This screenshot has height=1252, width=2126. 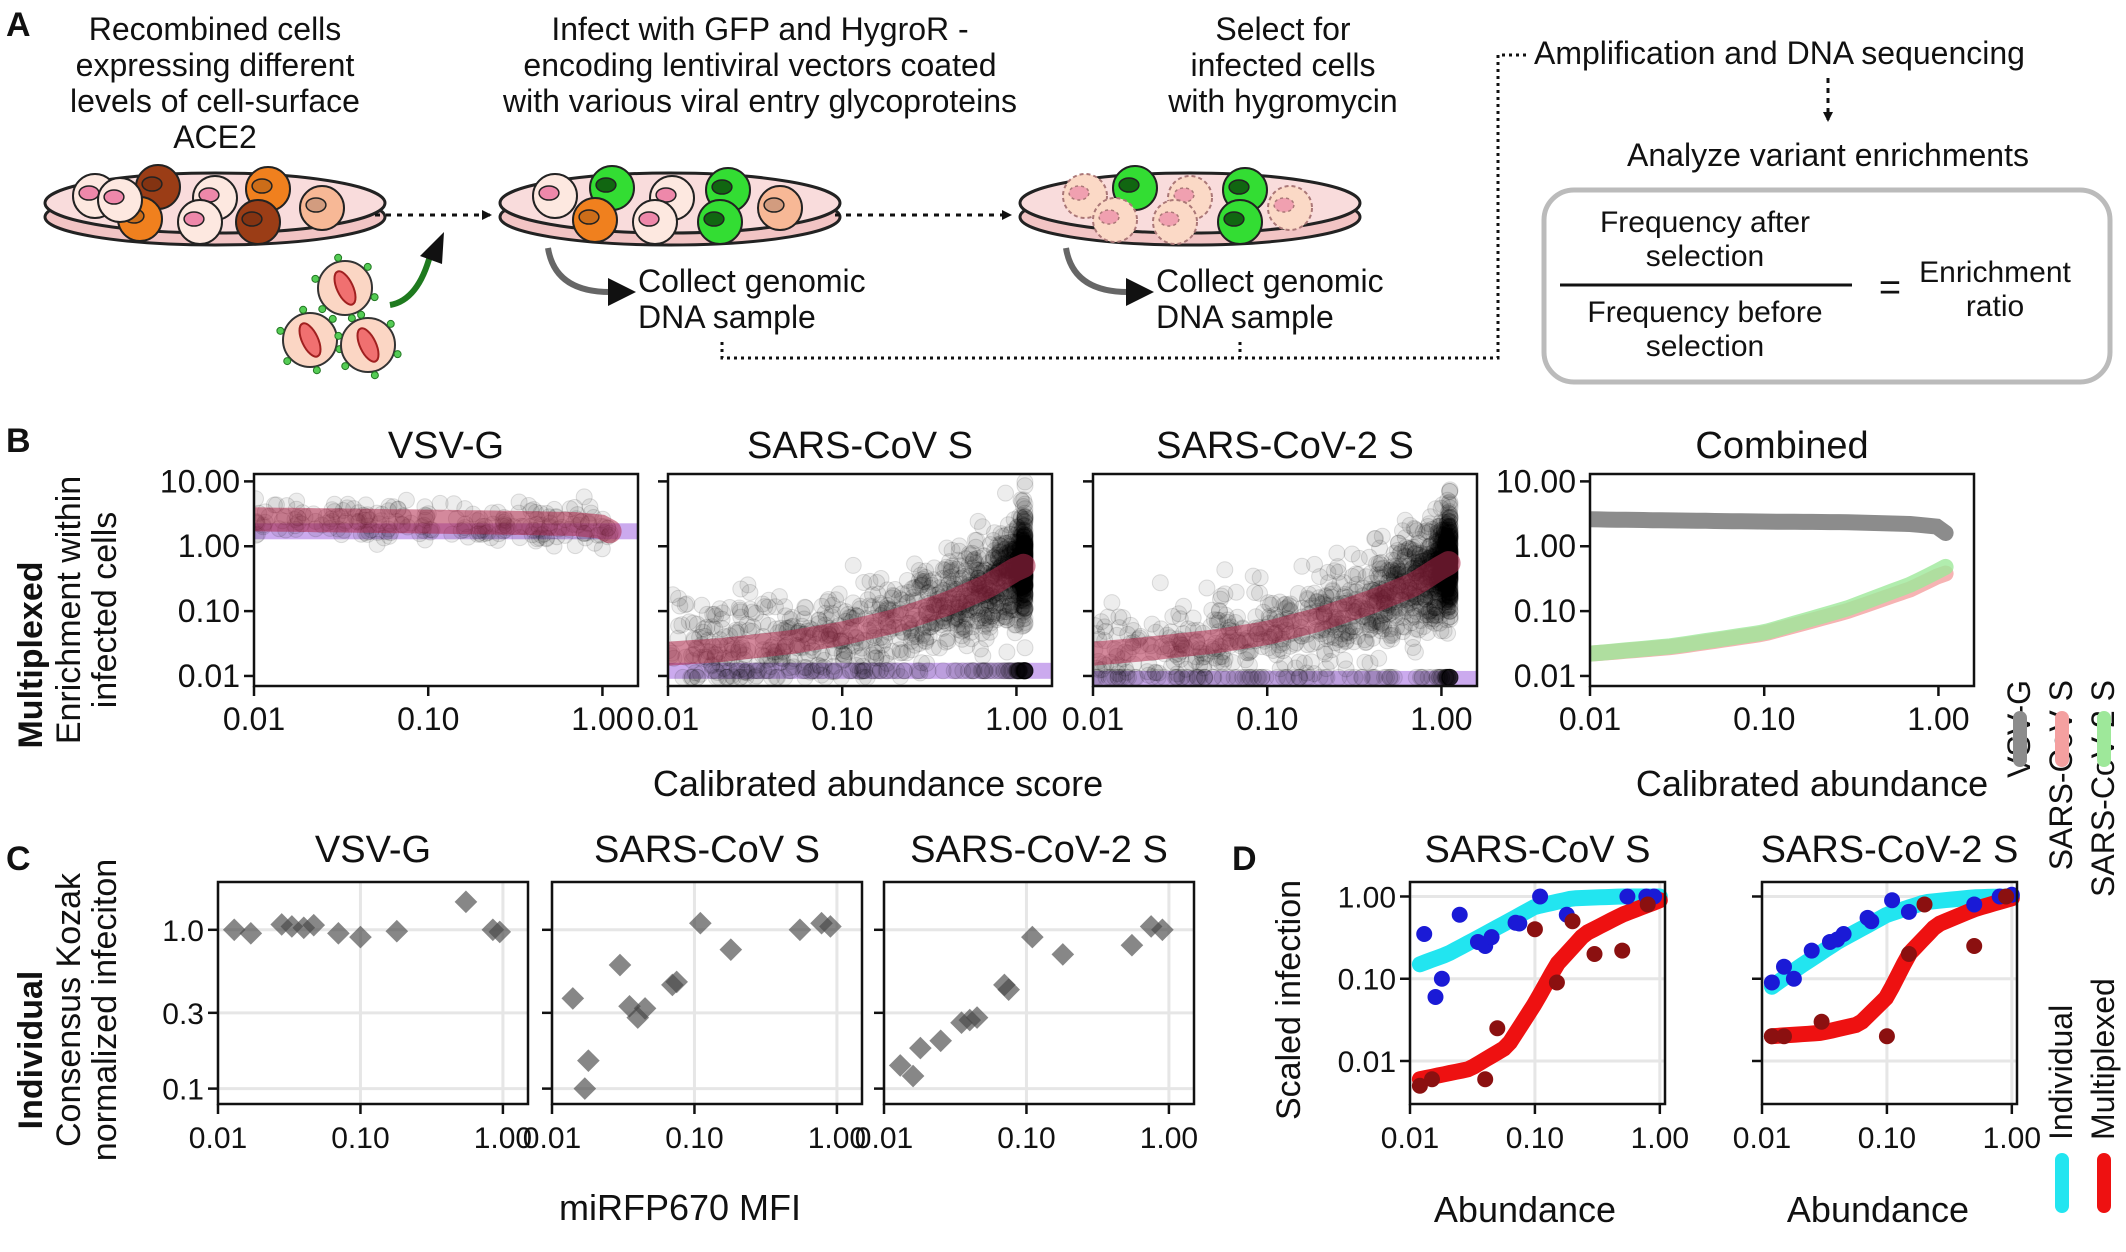 I want to click on x-tick-label: 0.01, so click(x=668, y=719).